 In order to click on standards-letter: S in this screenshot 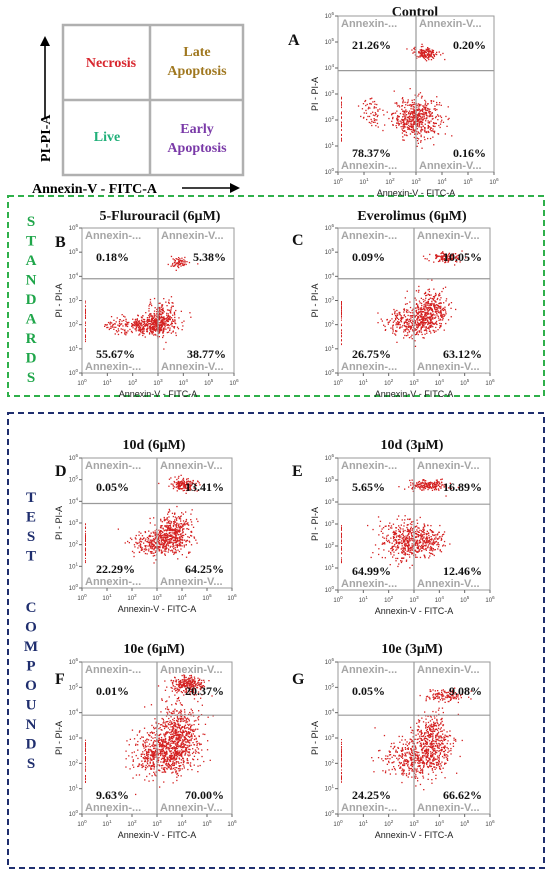, I will do `click(31, 222)`.